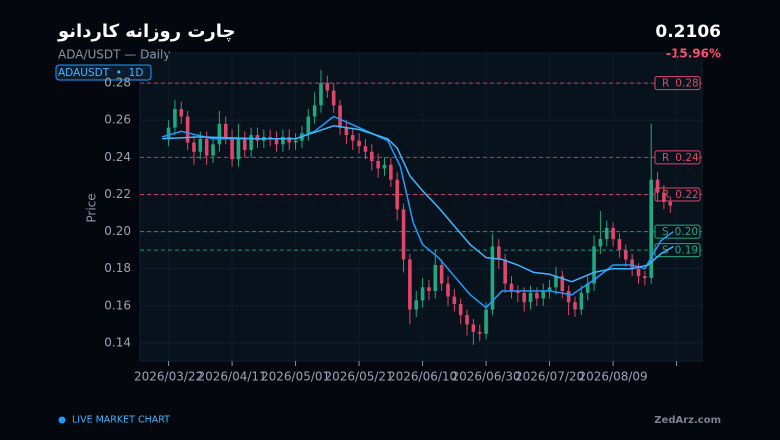 The height and width of the screenshot is (440, 780). Describe the element at coordinates (100, 73) in the screenshot. I see `badge: ADAUSDT • 1D` at that location.